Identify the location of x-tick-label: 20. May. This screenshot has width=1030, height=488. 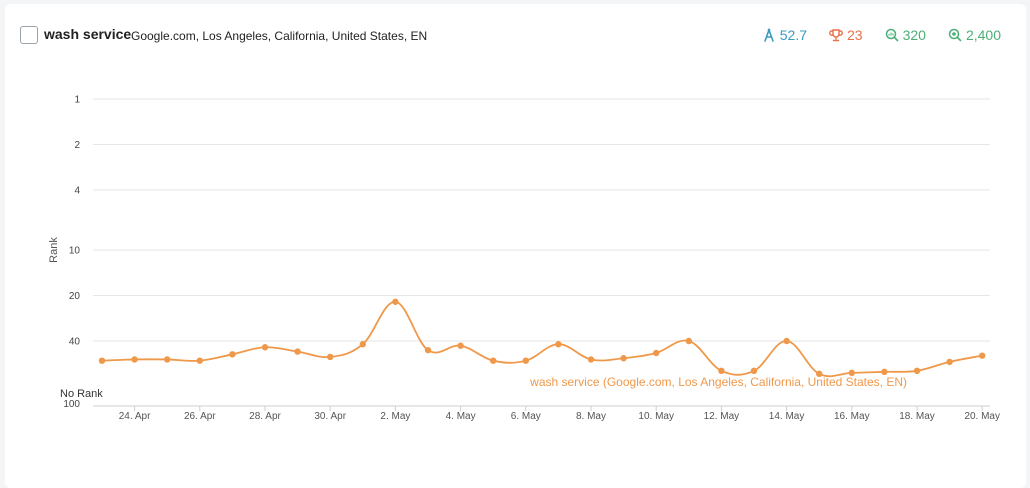
(982, 416).